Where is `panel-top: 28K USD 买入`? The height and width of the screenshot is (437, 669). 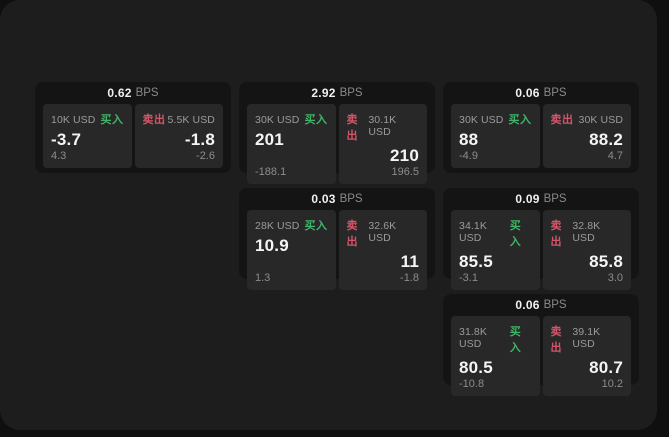
panel-top: 28K USD 买入 is located at coordinates (291, 225).